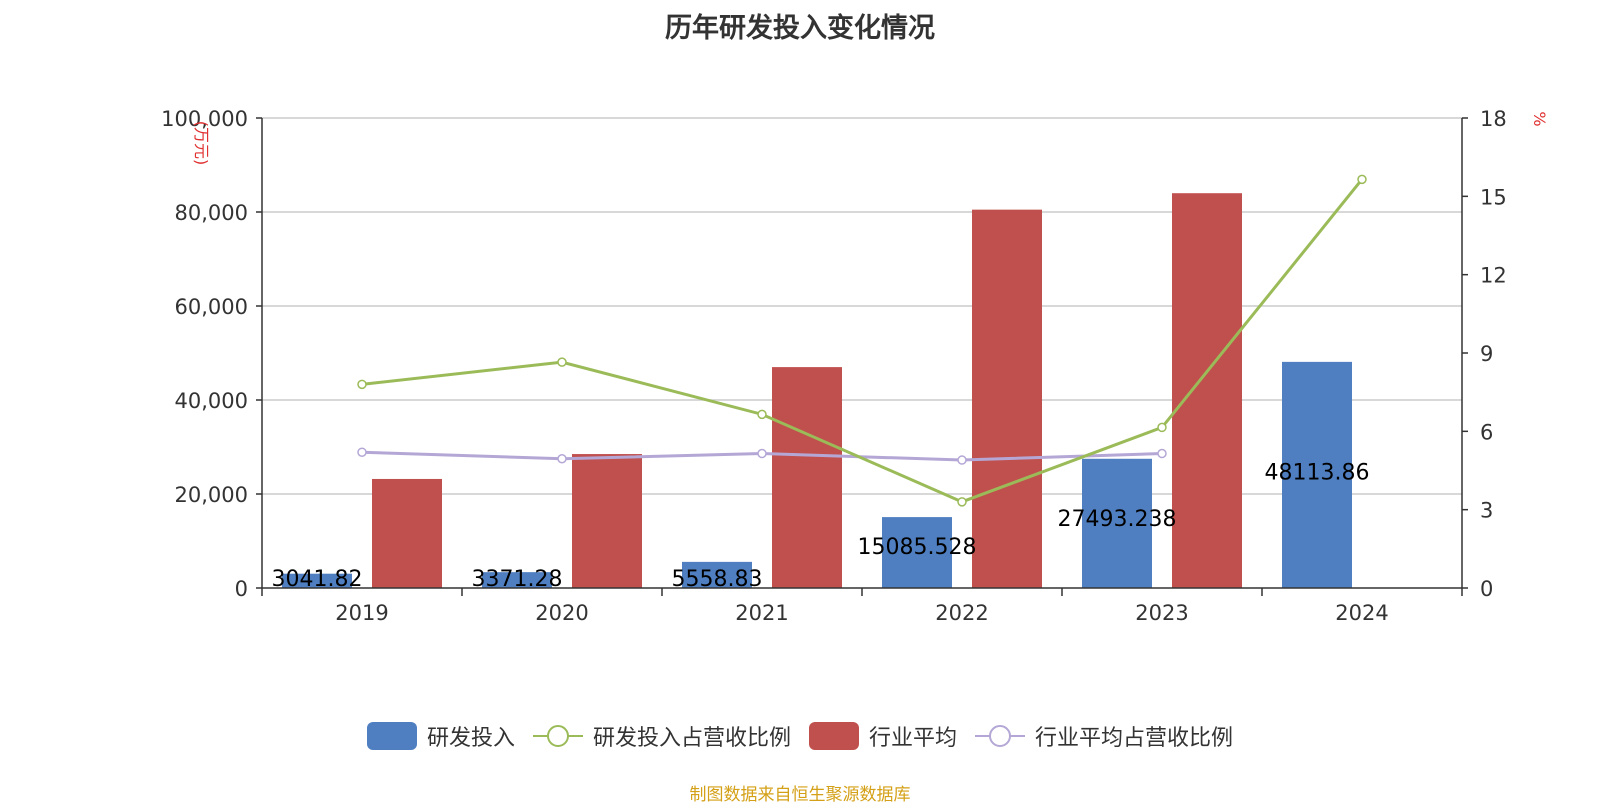 The height and width of the screenshot is (805, 1600). What do you see at coordinates (961, 613) in the screenshot?
I see `x-tick-label: 2022` at bounding box center [961, 613].